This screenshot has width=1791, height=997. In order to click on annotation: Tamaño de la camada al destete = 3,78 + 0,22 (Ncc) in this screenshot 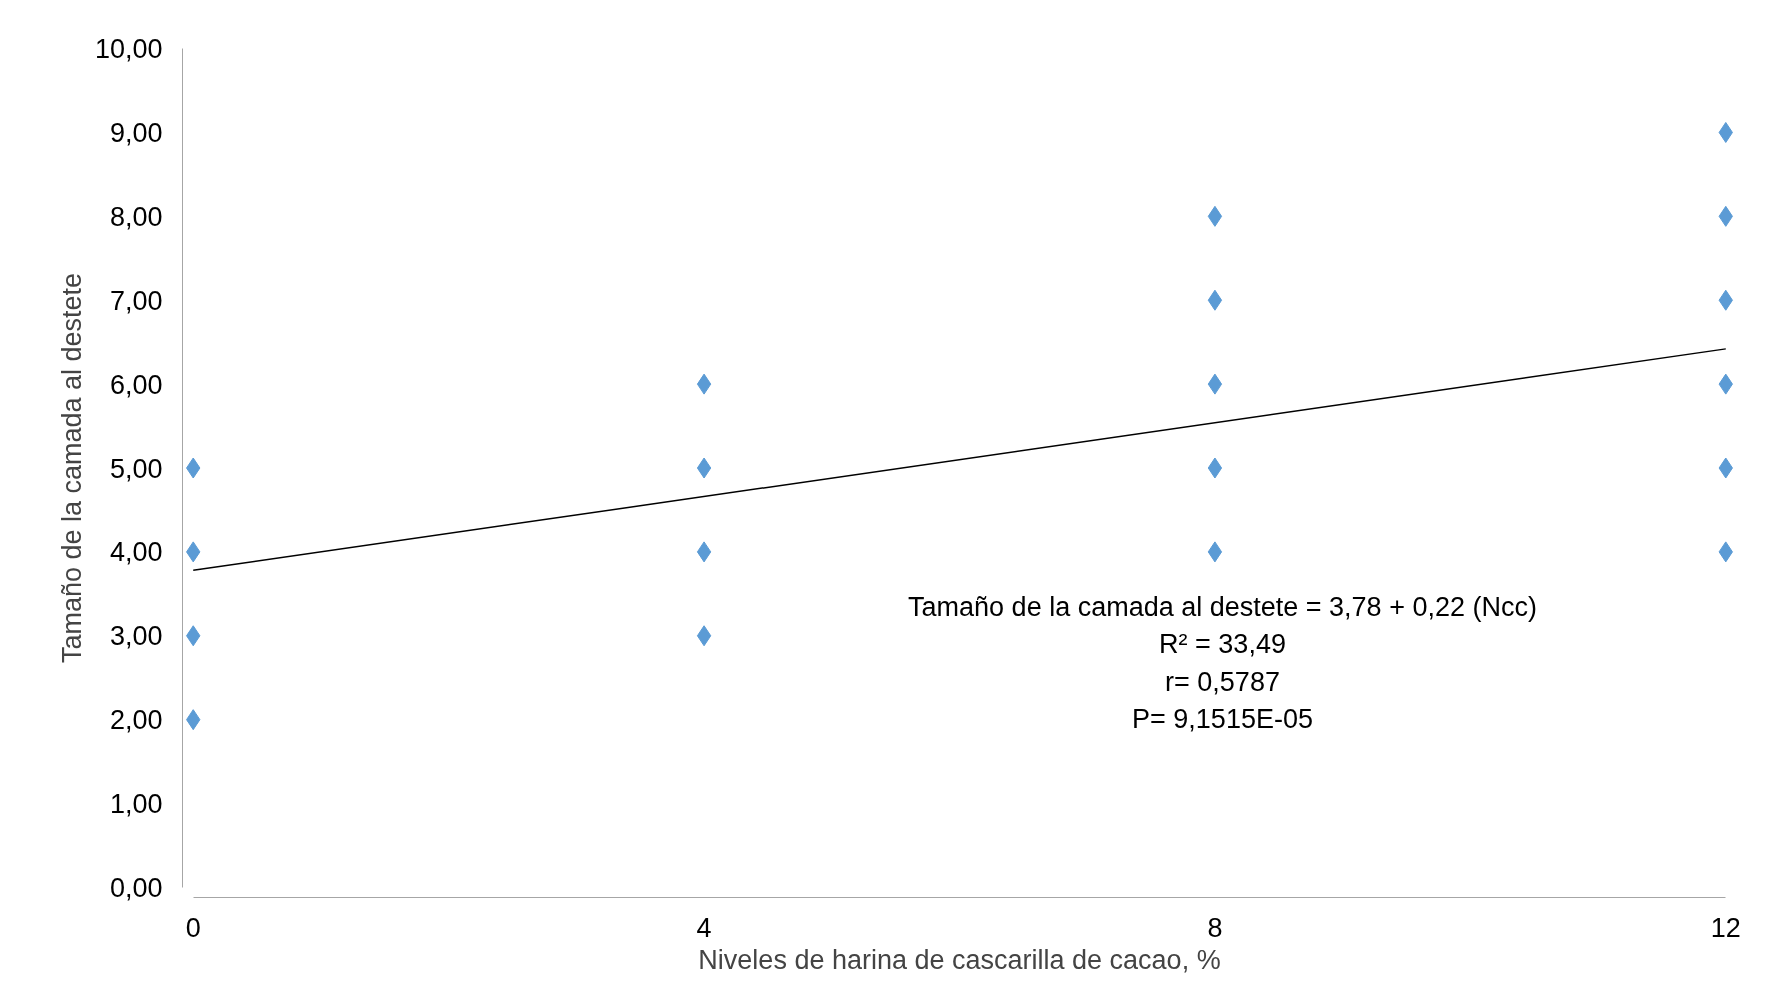, I will do `click(1222, 606)`.